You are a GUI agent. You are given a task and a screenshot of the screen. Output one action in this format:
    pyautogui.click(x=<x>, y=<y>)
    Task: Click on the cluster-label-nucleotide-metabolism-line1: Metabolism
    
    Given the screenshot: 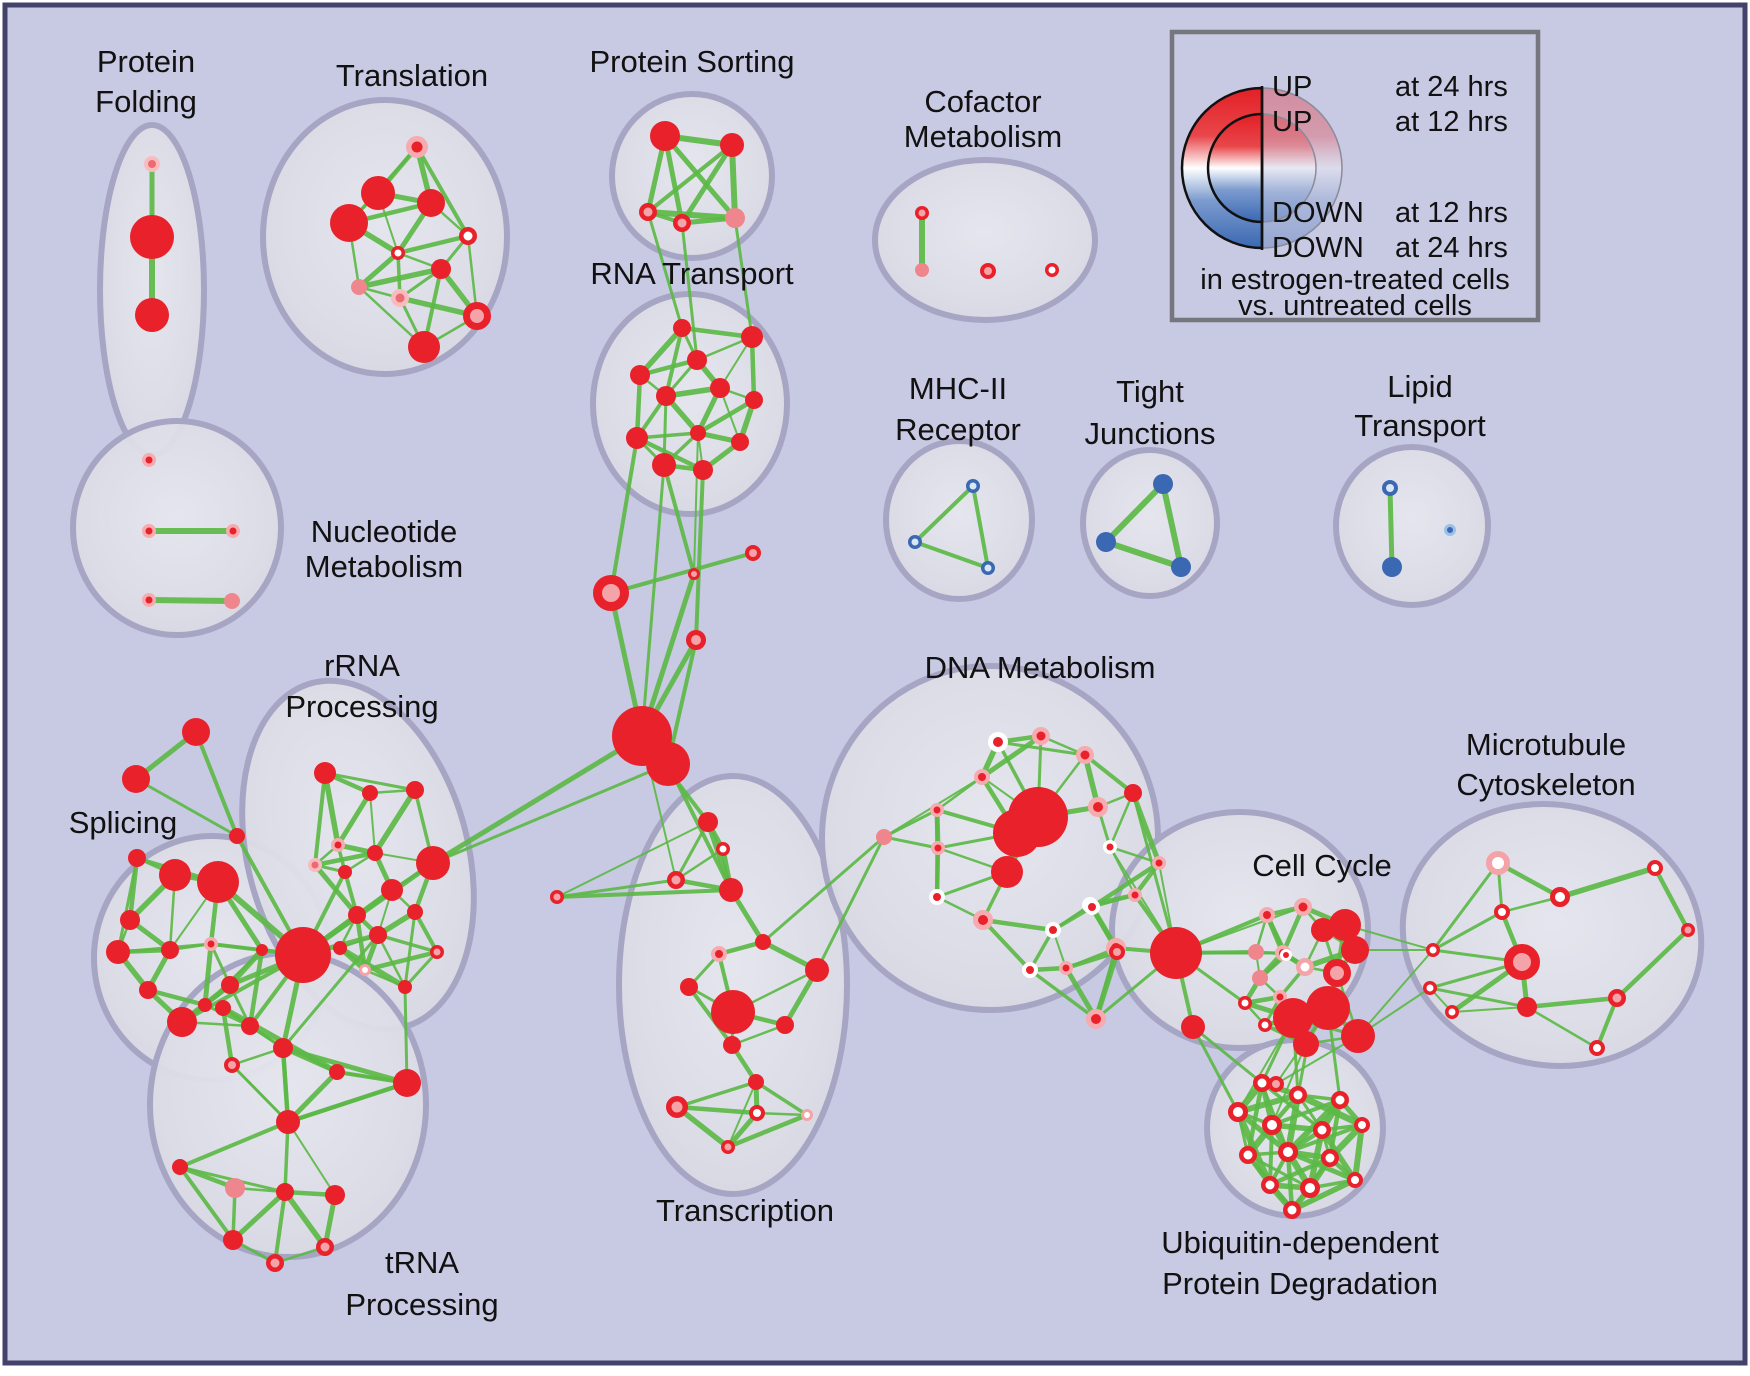 What is the action you would take?
    pyautogui.click(x=384, y=566)
    